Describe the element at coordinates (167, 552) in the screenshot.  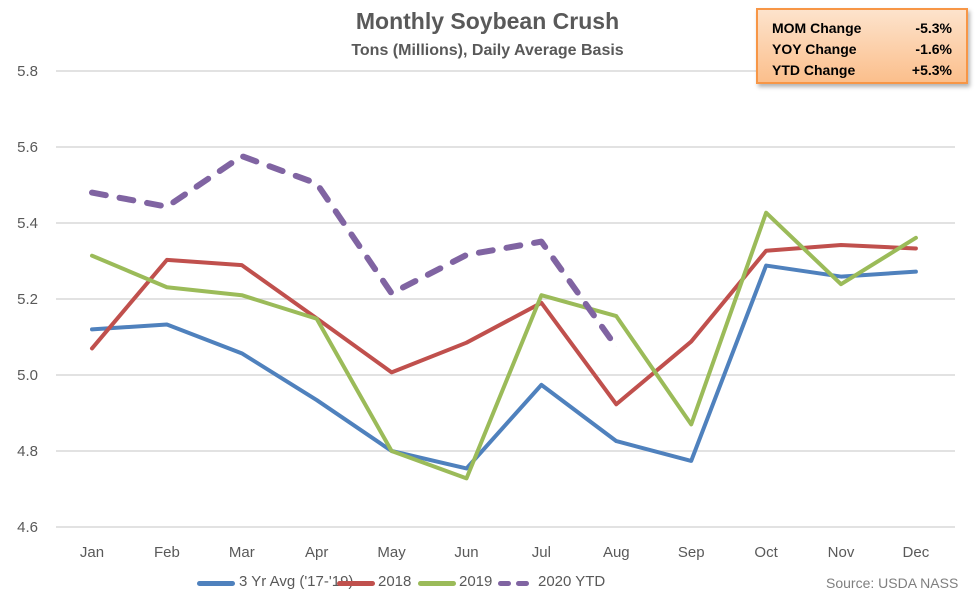
I see `x-tick-label: Feb` at that location.